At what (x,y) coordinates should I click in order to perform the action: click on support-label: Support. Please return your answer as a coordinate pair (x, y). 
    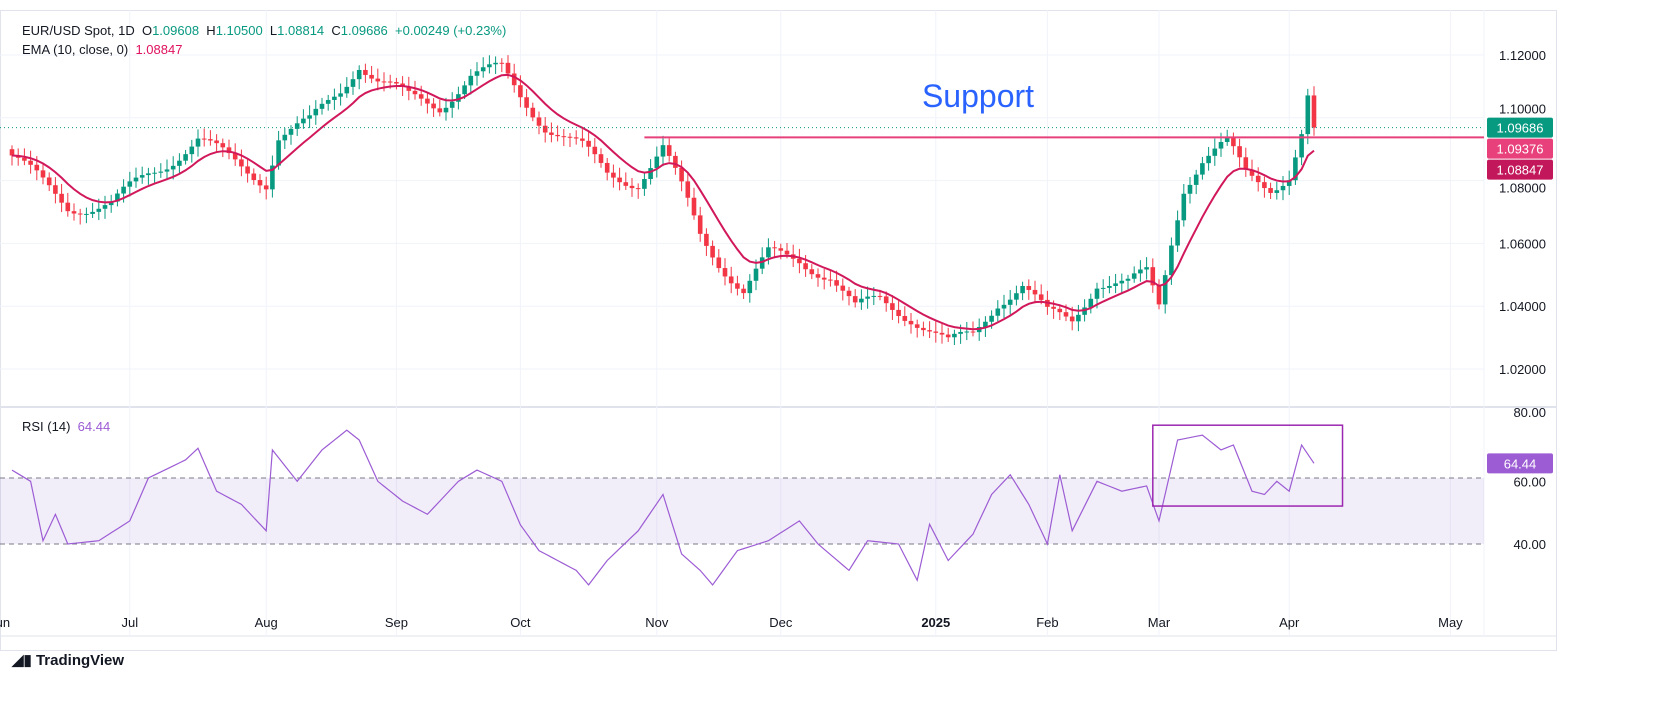
    Looking at the image, I should click on (978, 96).